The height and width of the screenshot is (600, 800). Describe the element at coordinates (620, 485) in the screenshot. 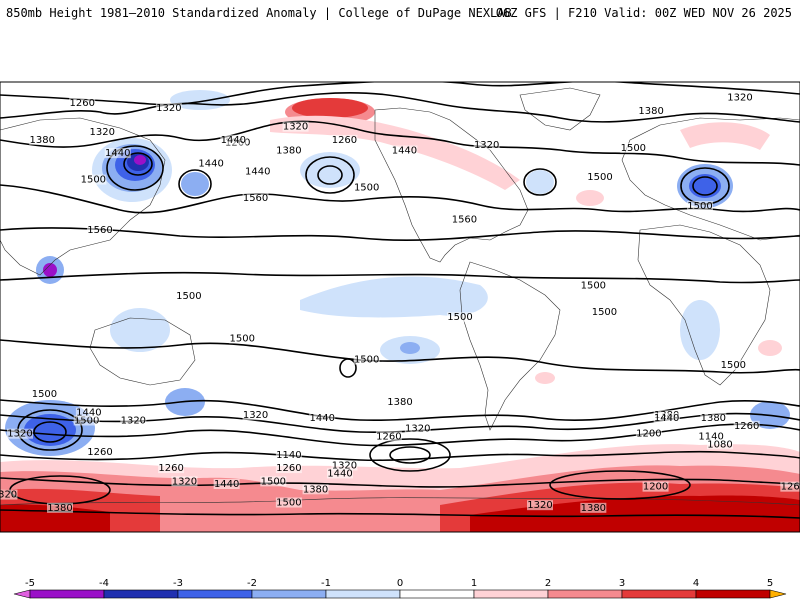

I see `contour-ross-high` at that location.